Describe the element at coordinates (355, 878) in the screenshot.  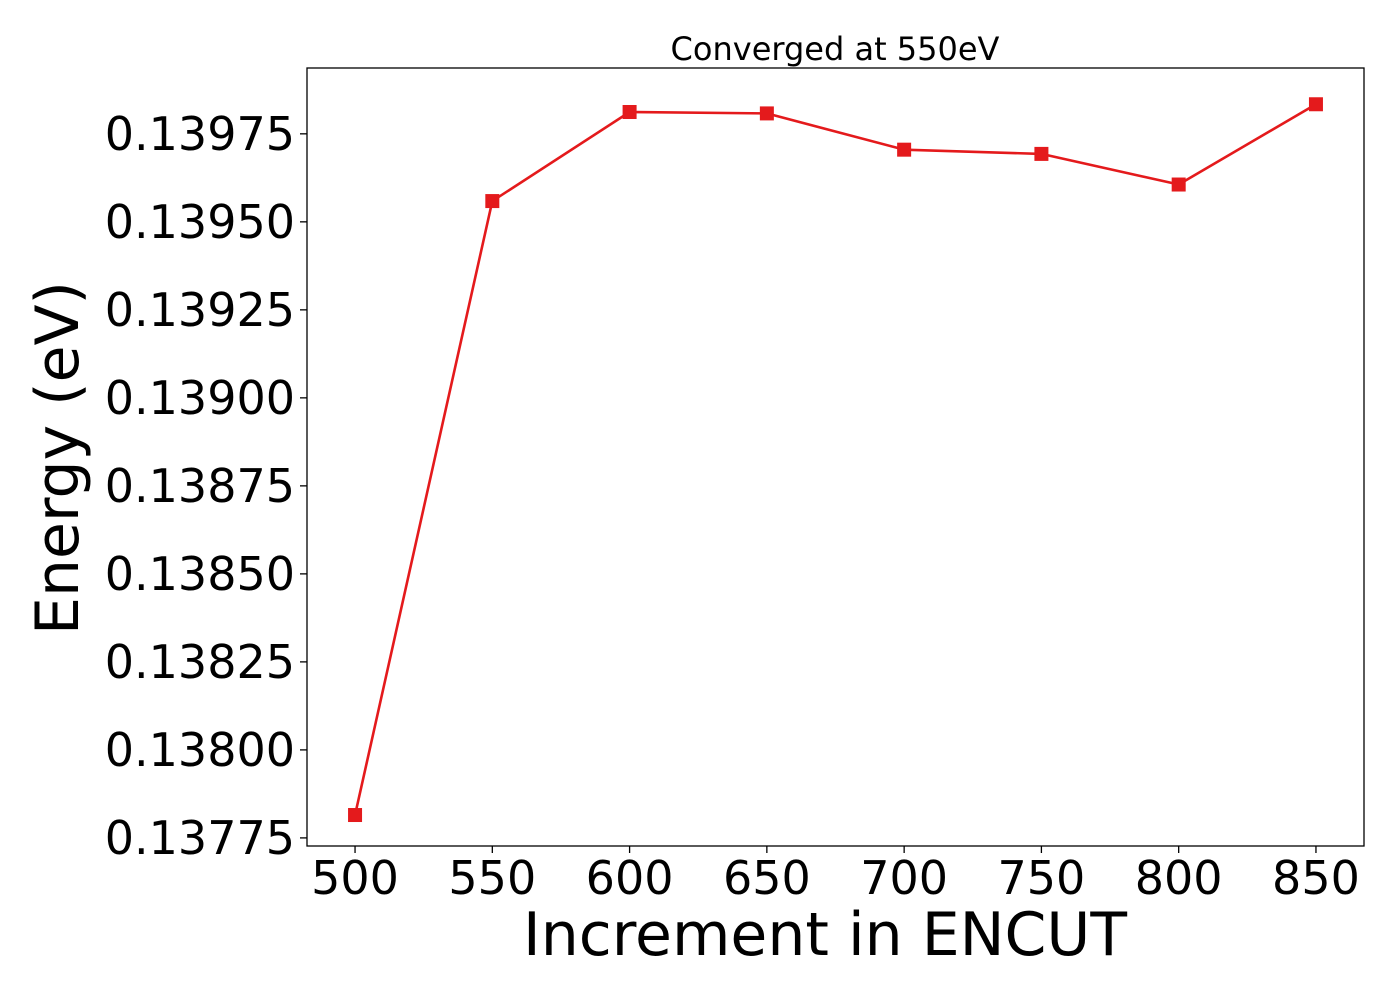
I see `x-tick-label: 500` at that location.